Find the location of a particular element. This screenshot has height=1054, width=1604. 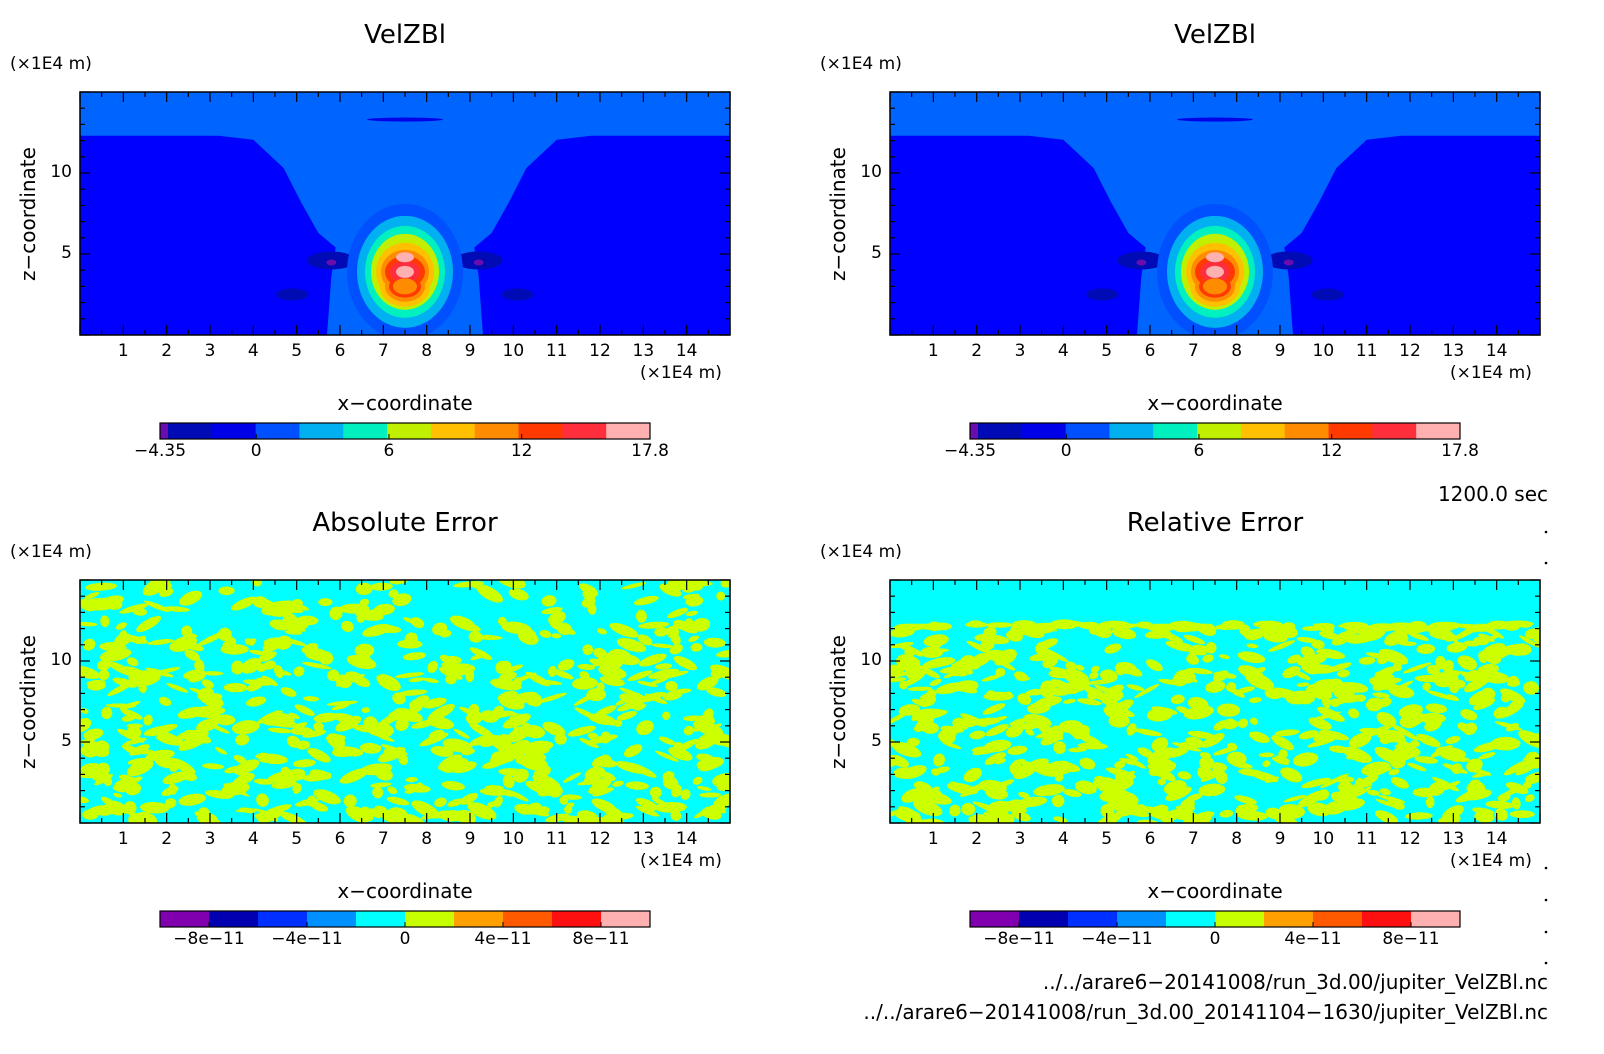

x-tick-label: 6 is located at coordinates (1150, 351).